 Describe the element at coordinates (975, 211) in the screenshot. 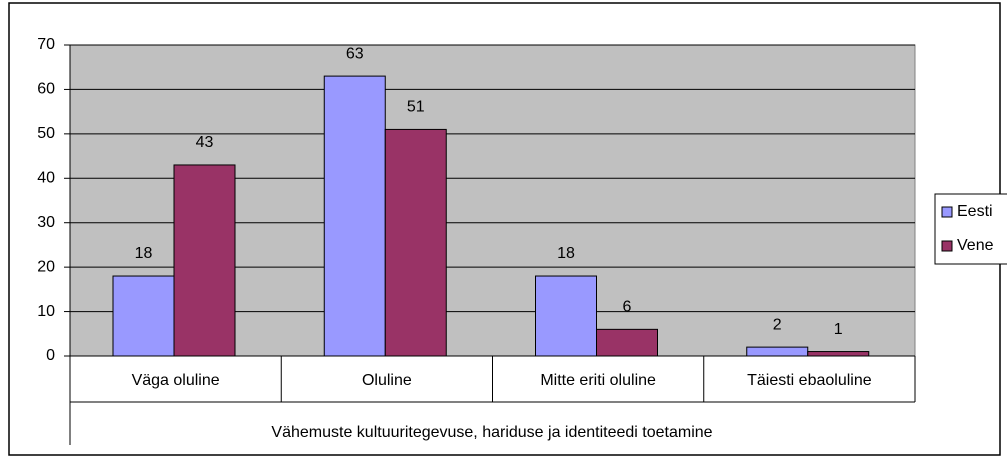

I see `legend-label: Eesti` at that location.